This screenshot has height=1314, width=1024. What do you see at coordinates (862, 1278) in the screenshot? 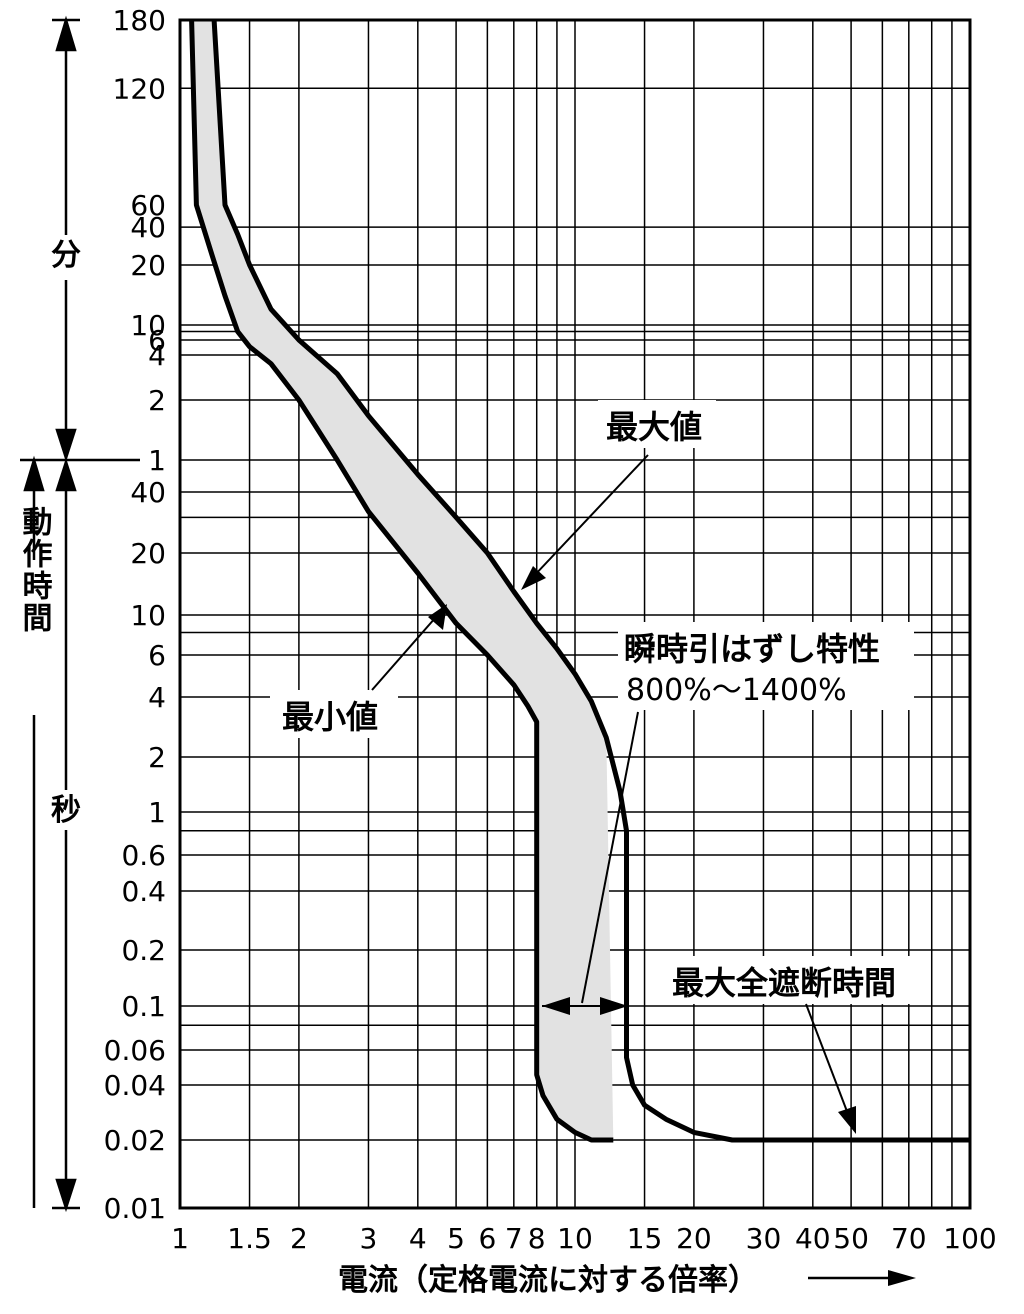
I see `x-axis-arrow` at bounding box center [862, 1278].